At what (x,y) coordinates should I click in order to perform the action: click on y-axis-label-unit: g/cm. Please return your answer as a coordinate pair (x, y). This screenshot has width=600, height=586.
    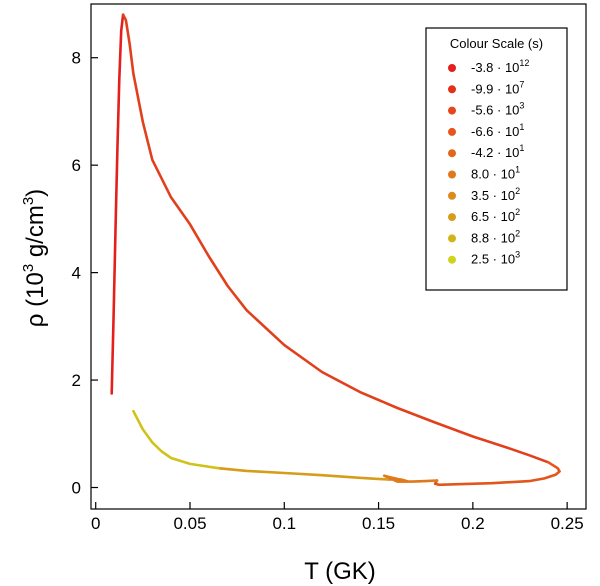
    Looking at the image, I should click on (35, 234).